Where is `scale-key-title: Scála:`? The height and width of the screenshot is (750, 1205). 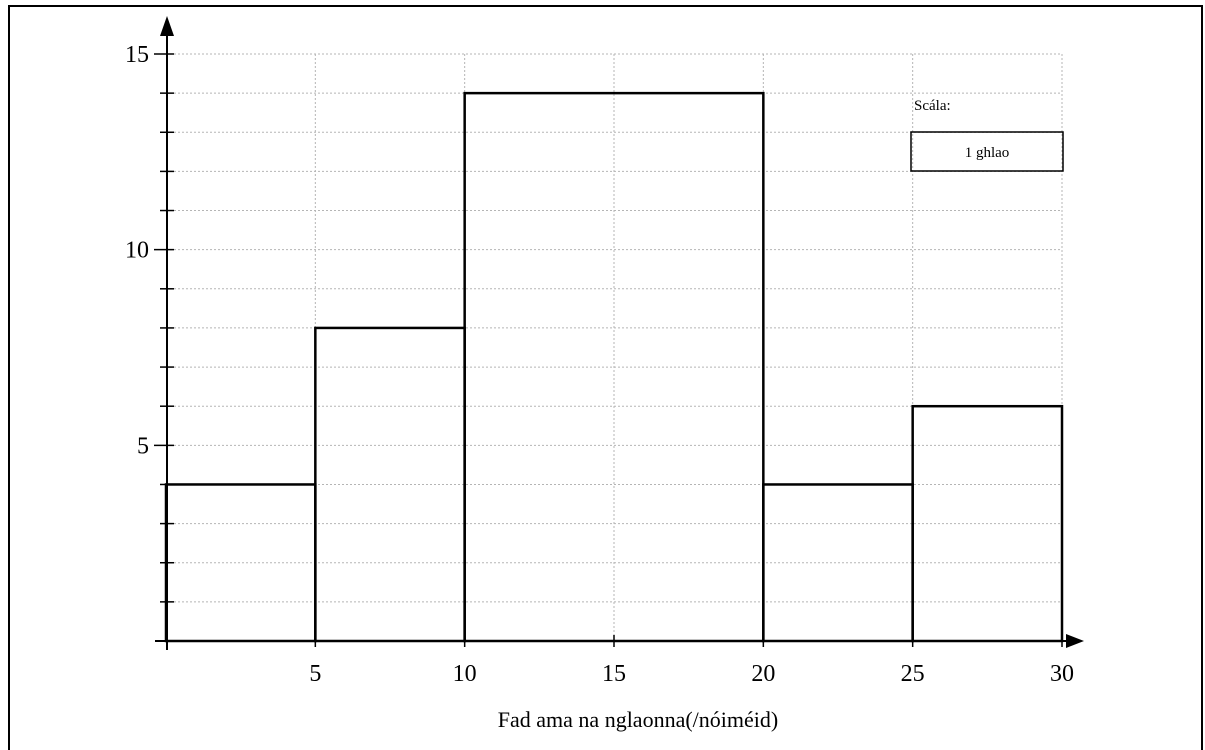
scale-key-title: Scála: is located at coordinates (932, 106).